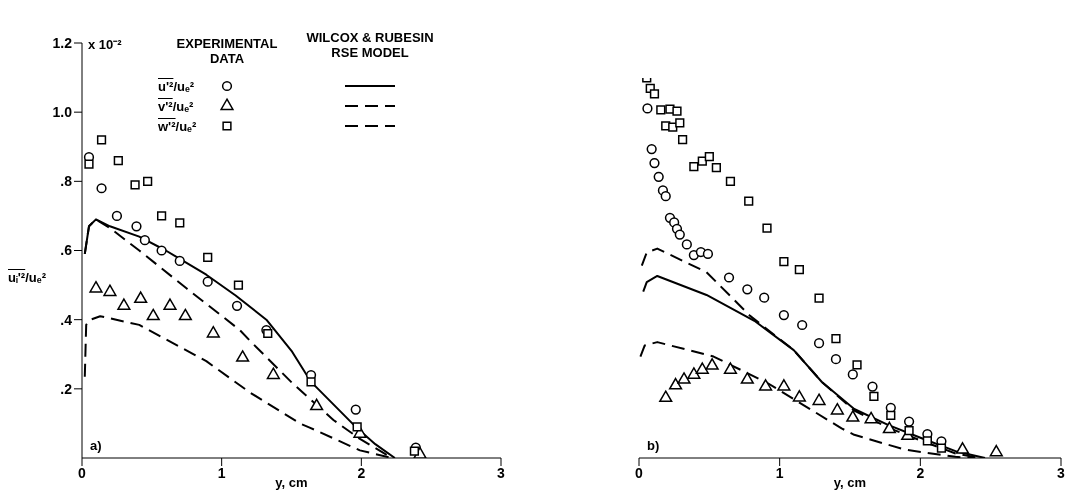 This screenshot has height=501, width=1066. Describe the element at coordinates (62, 112) in the screenshot. I see `y-tick-label: 1.0` at that location.